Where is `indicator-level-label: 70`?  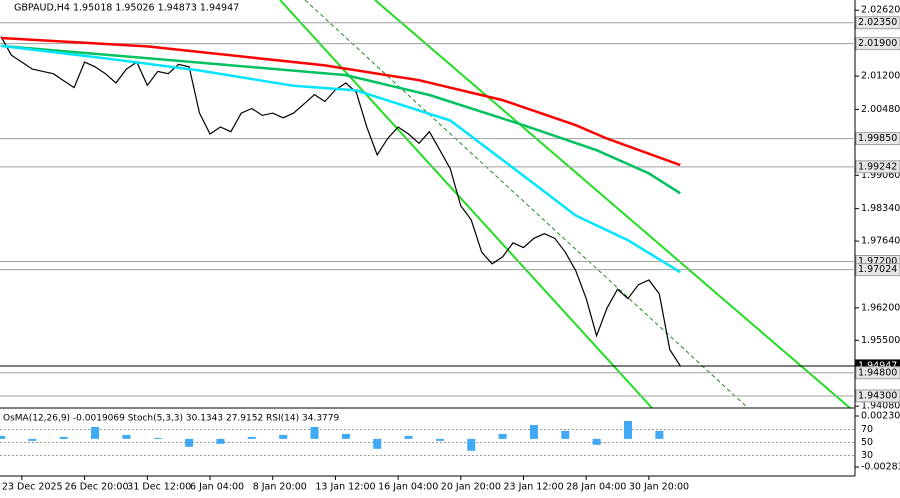 indicator-level-label: 70 is located at coordinates (867, 429).